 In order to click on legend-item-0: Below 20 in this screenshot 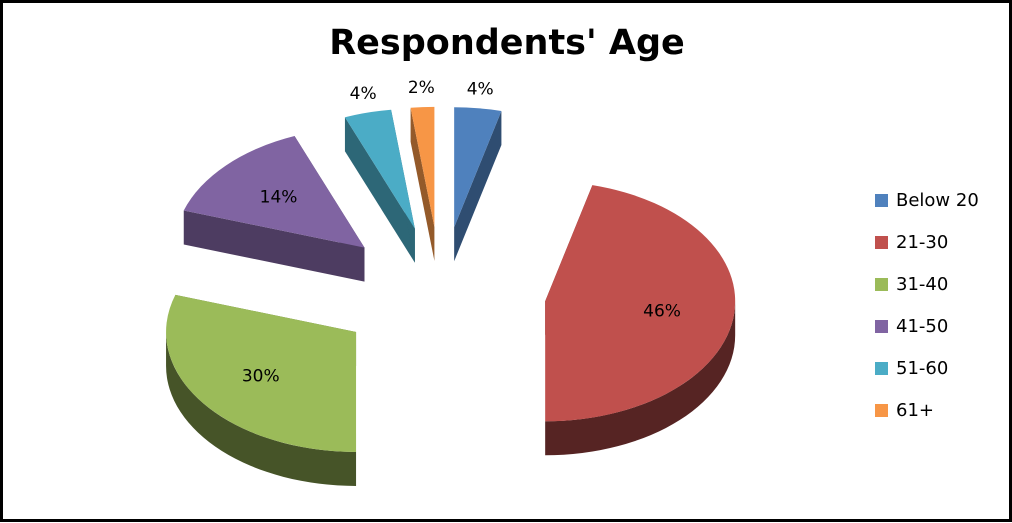, I will do `click(940, 200)`.